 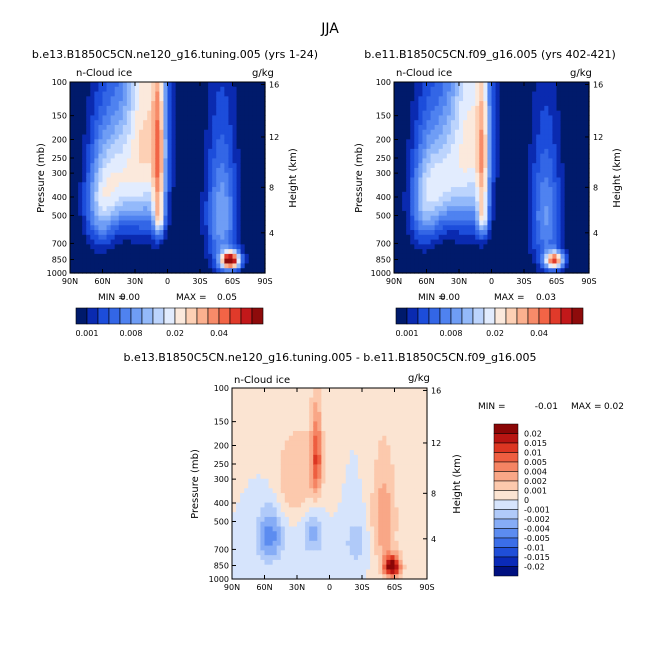 What do you see at coordinates (595, 187) in the screenshot?
I see `y2-tick-label: 8` at bounding box center [595, 187].